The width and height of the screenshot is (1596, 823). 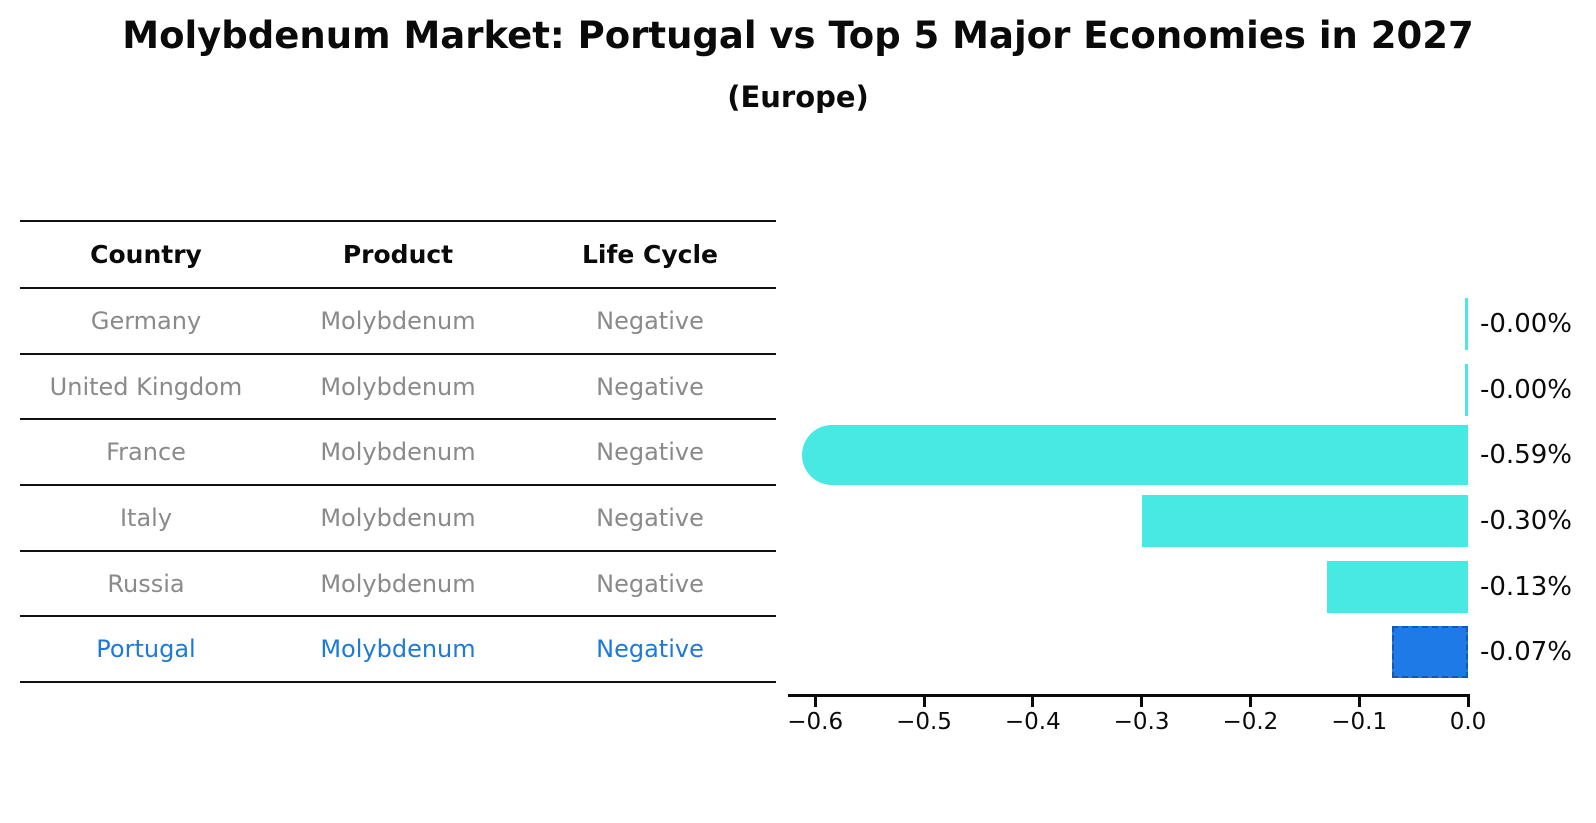 I want to click on chart-subtitle: (Europe), so click(x=798, y=97).